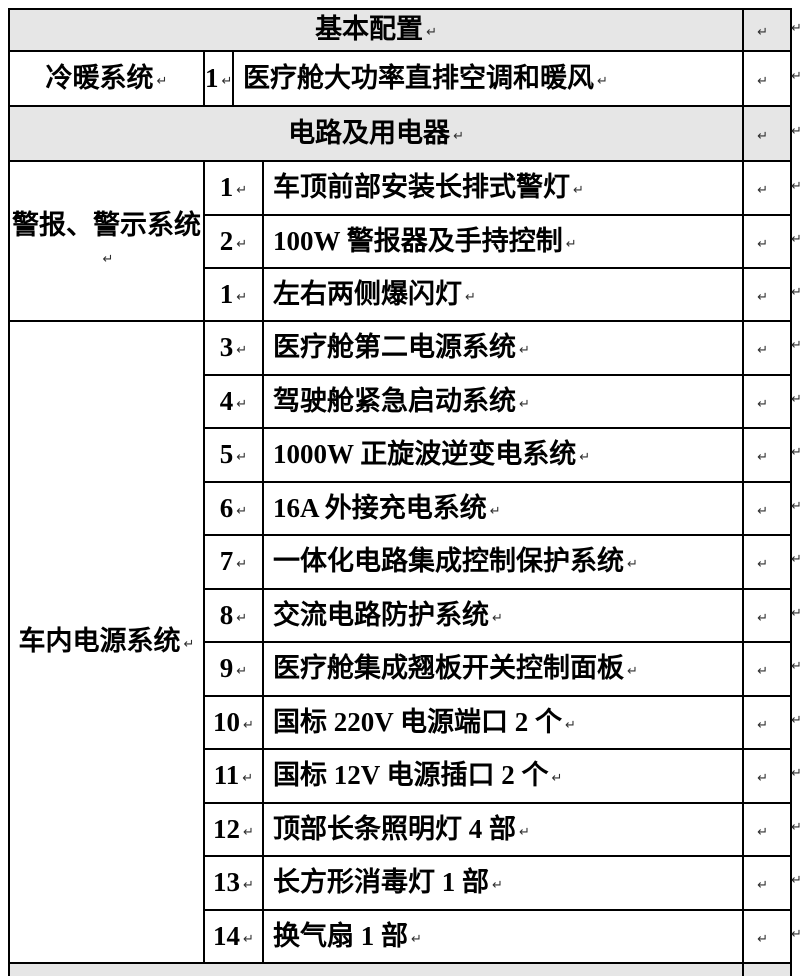 This screenshot has width=800, height=976. Describe the element at coordinates (503, 455) in the screenshot. I see `item-desc-cell: 1000W 正旋波逆变电系统 ↵` at that location.